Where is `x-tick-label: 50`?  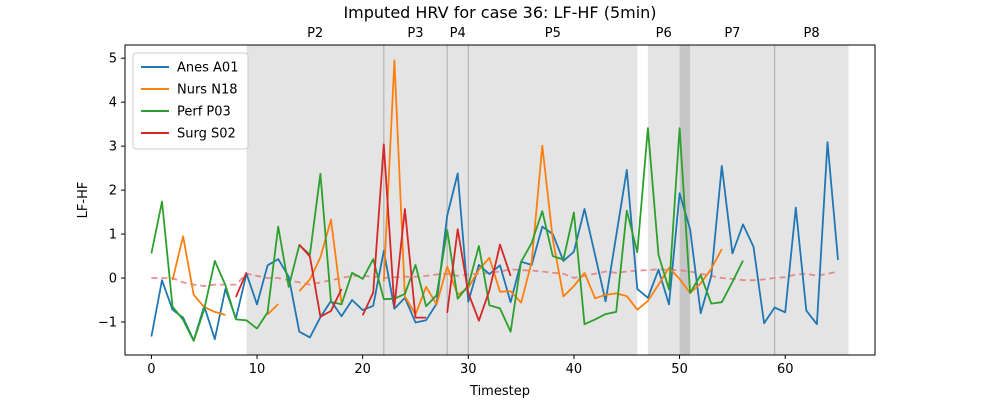
x-tick-label: 50 is located at coordinates (679, 369).